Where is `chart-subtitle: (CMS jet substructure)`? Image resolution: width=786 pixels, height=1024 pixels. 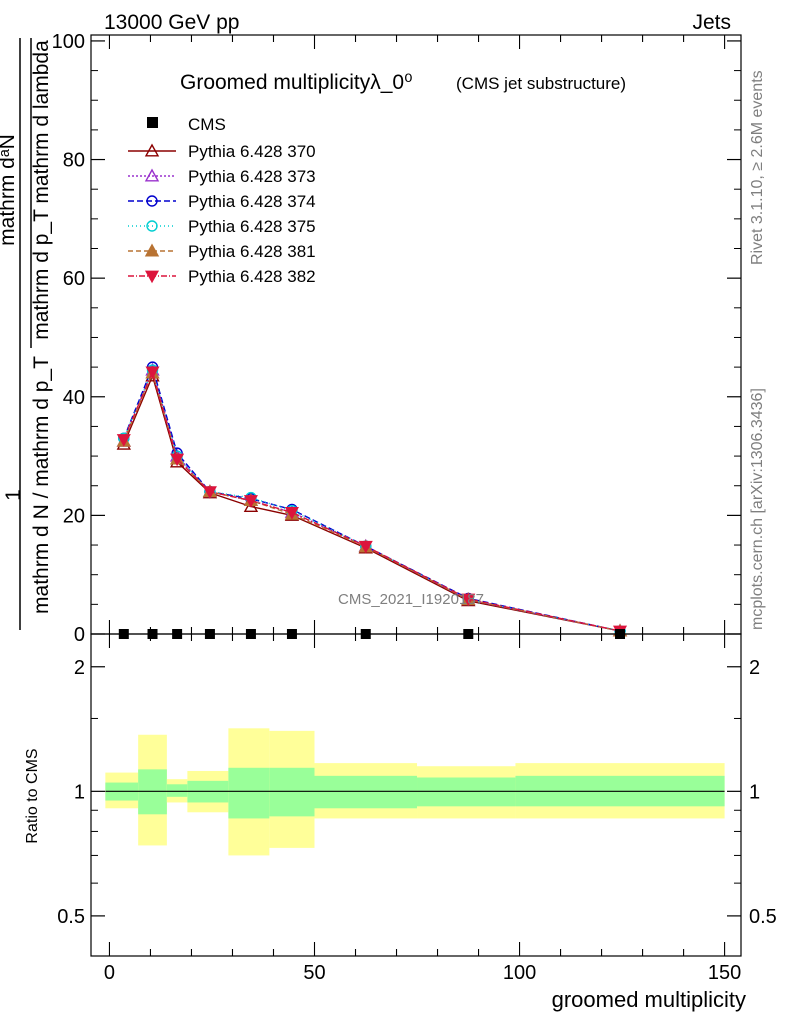
chart-subtitle: (CMS jet substructure) is located at coordinates (541, 83).